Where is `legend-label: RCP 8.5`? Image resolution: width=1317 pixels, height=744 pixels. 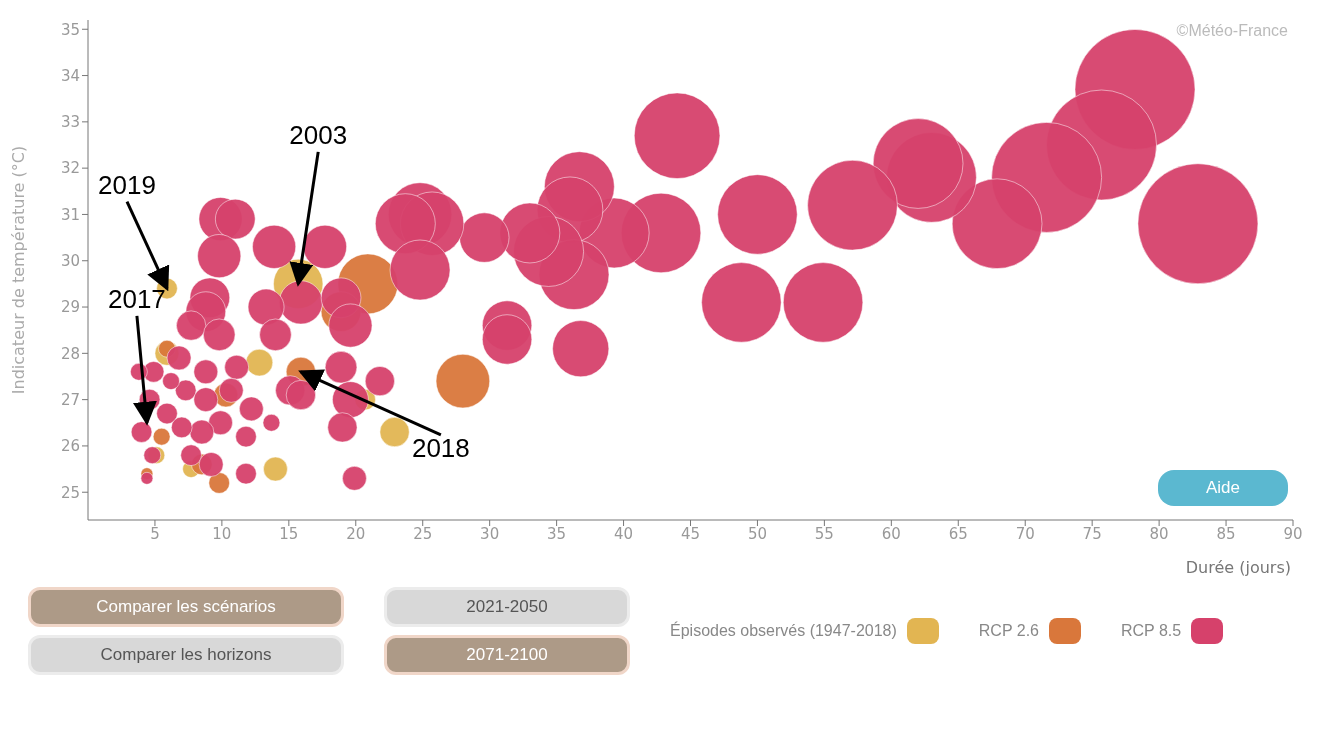 legend-label: RCP 8.5 is located at coordinates (1151, 631).